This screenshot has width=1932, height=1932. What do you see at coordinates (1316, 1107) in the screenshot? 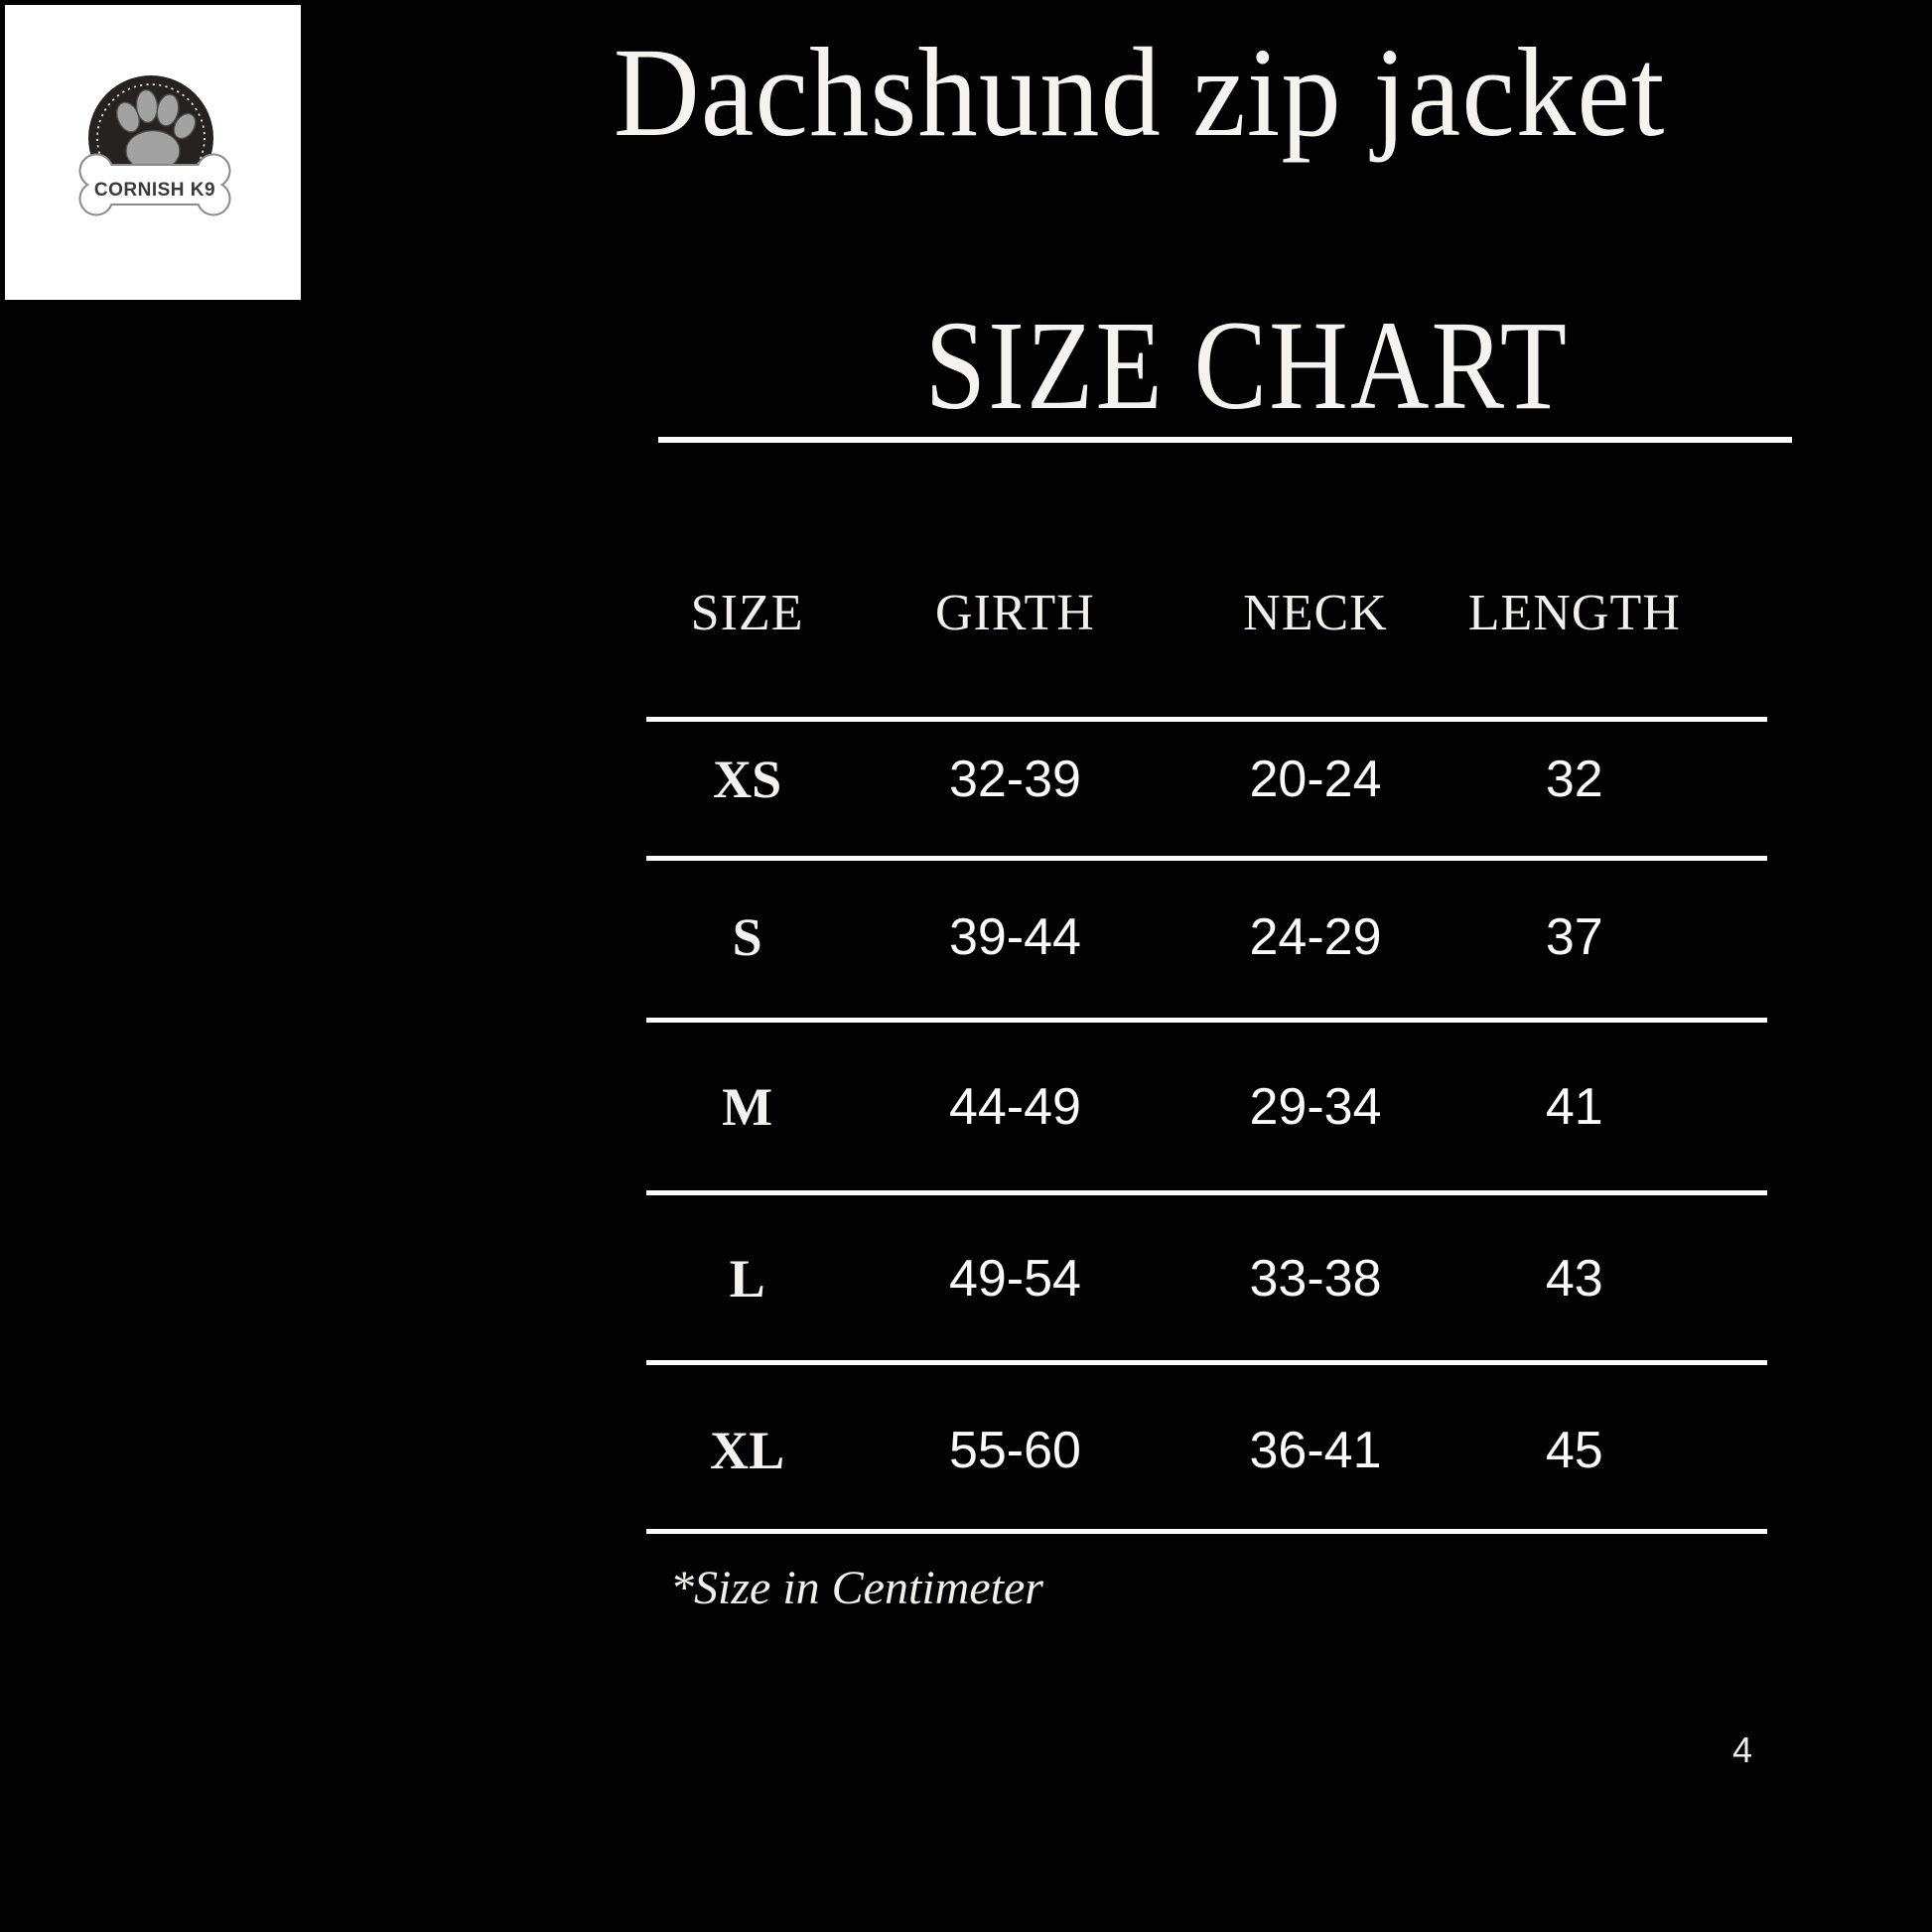
I see `neck-value: 29-34` at bounding box center [1316, 1107].